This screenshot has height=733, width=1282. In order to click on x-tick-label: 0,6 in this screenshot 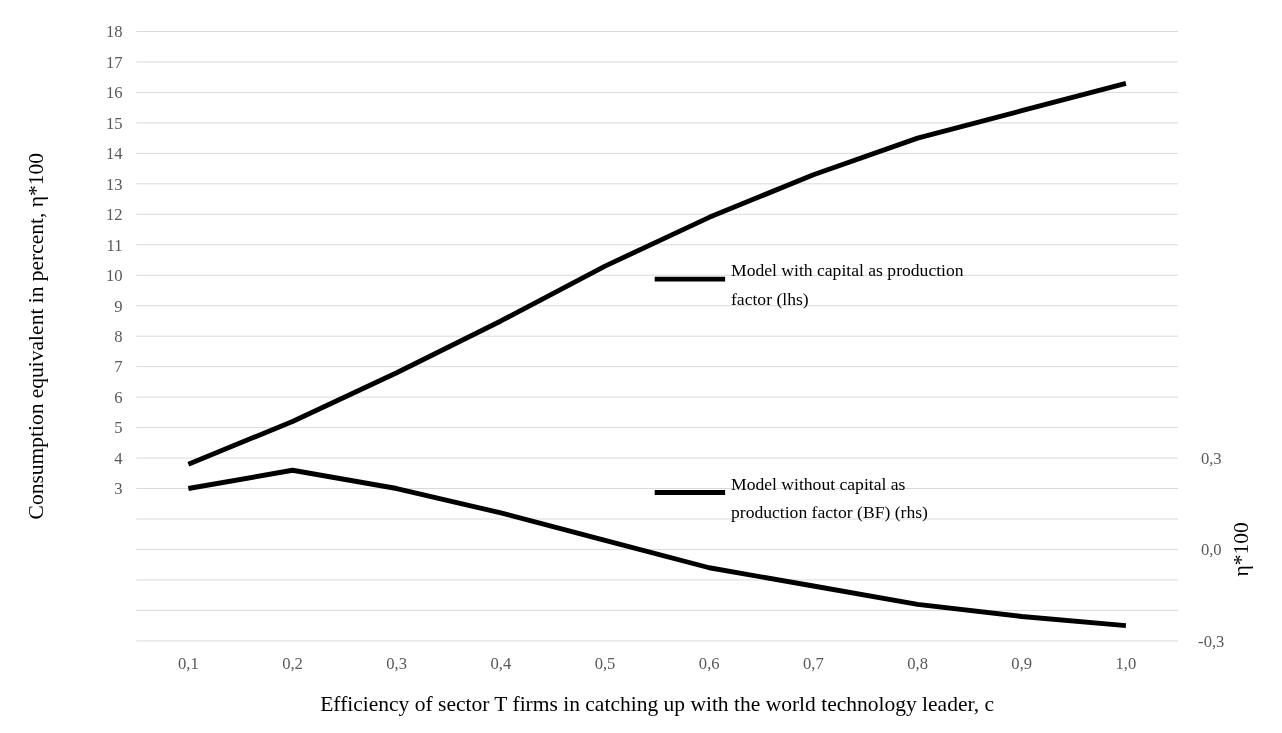, I will do `click(709, 664)`.